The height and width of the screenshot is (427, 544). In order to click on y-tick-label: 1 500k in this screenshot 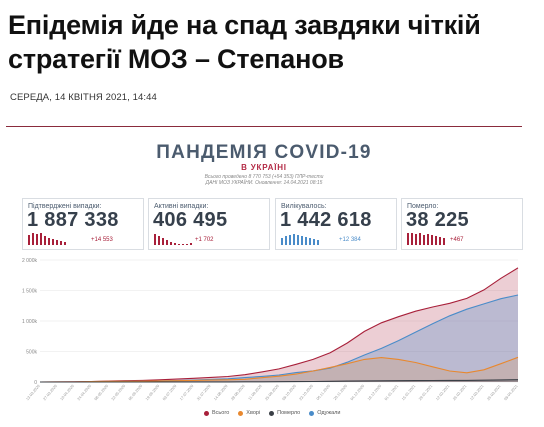, I will do `click(30, 292)`.